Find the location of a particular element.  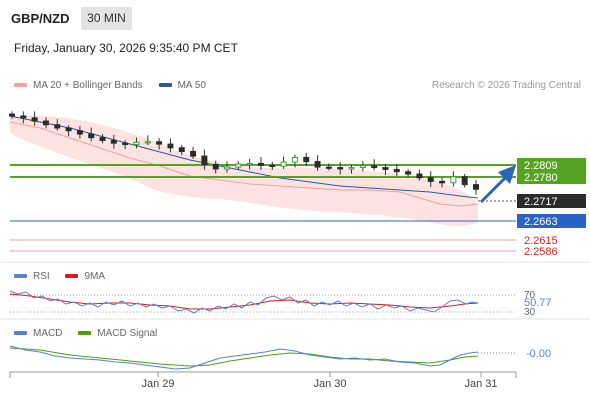

main-legend: MA 20 + Bollinger Bands MA 50 is located at coordinates (116, 85).